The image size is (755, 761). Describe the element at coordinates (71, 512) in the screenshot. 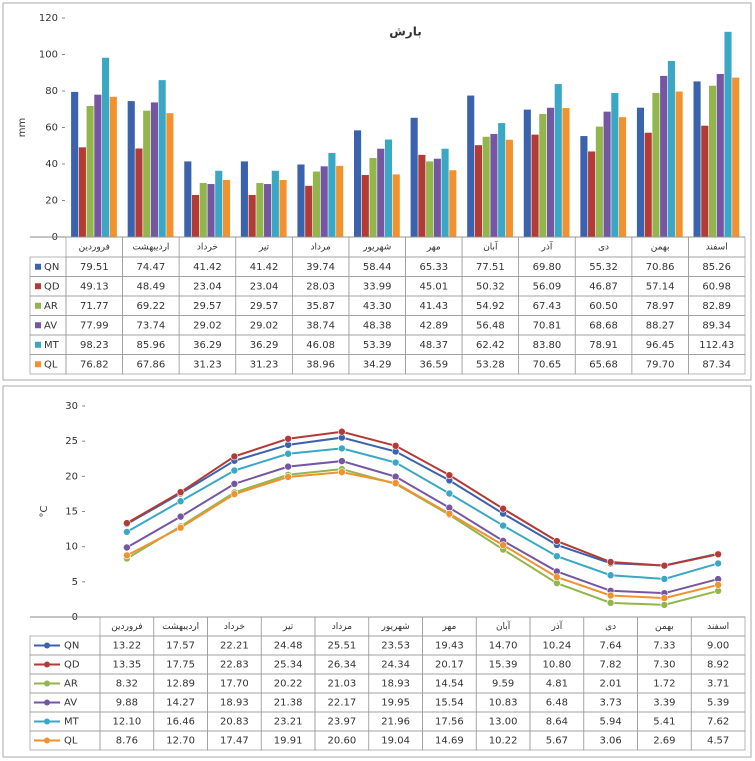

I see `y-tick-label: 15` at that location.